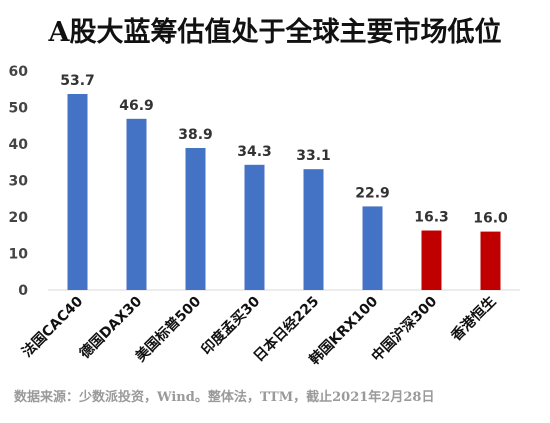 This screenshot has height=423, width=550. I want to click on y-tick-label: 50, so click(19, 109).